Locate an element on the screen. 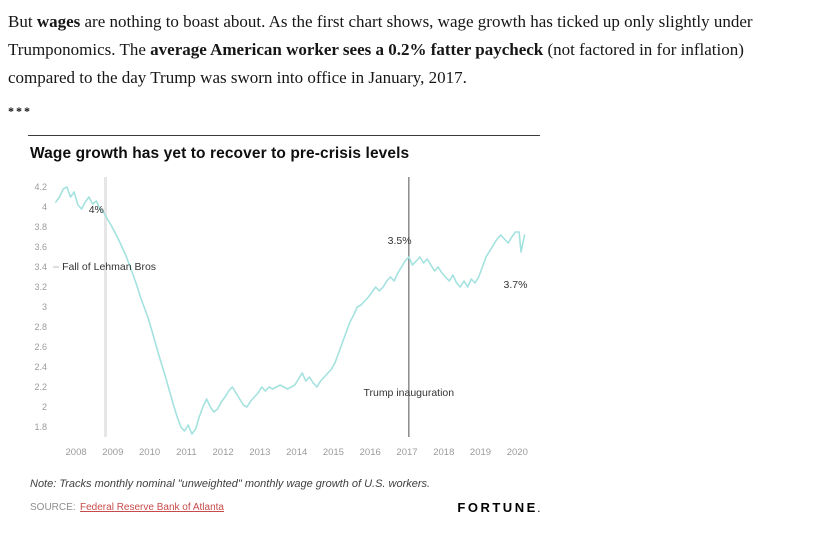 The height and width of the screenshot is (558, 820). fortune-logo: FORTUNE. is located at coordinates (498, 507).